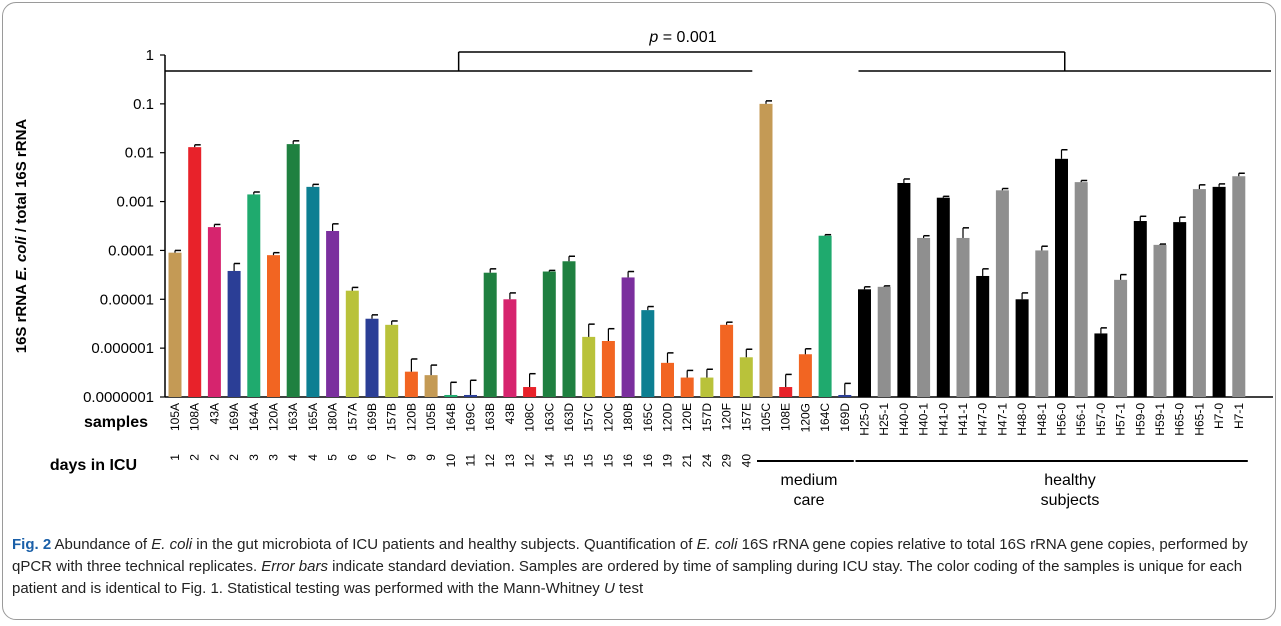 The width and height of the screenshot is (1281, 626). Describe the element at coordinates (629, 588) in the screenshot. I see `caption-text: test` at that location.